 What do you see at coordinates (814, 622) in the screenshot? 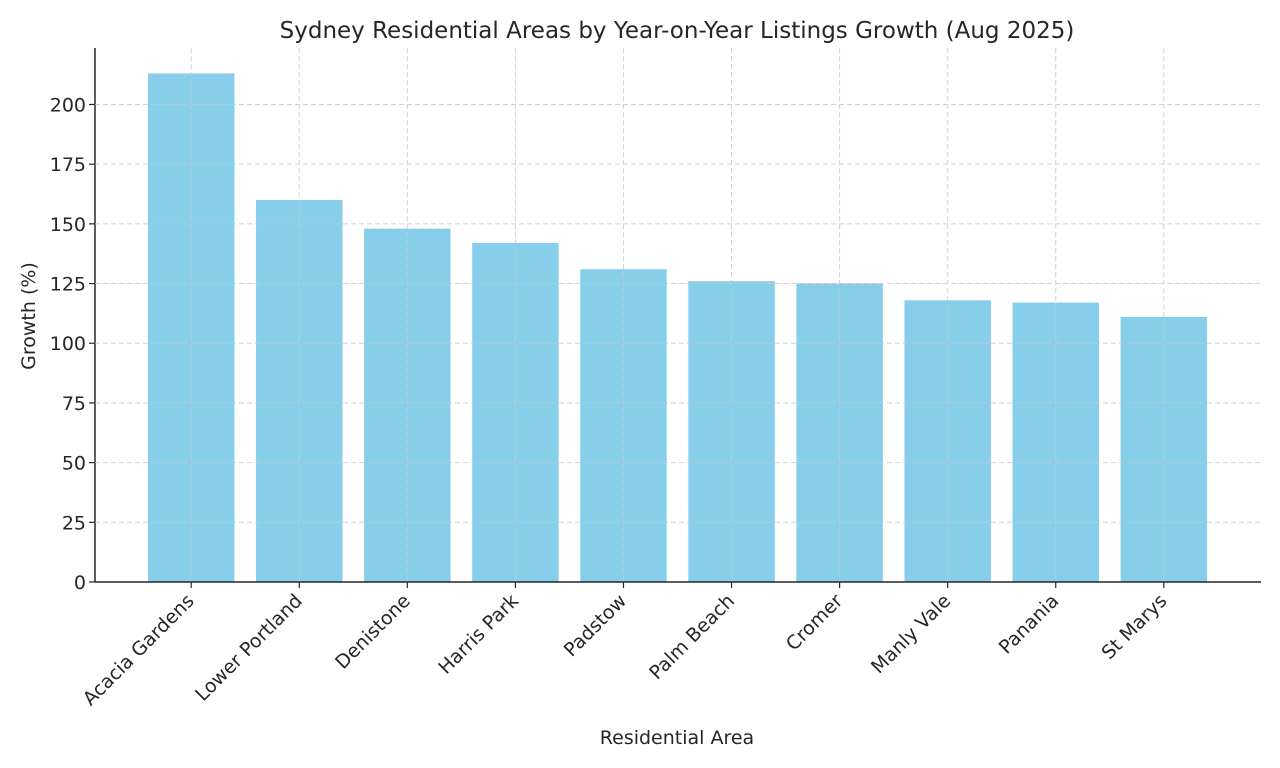
I see `x-tick-label: Cromer` at bounding box center [814, 622].